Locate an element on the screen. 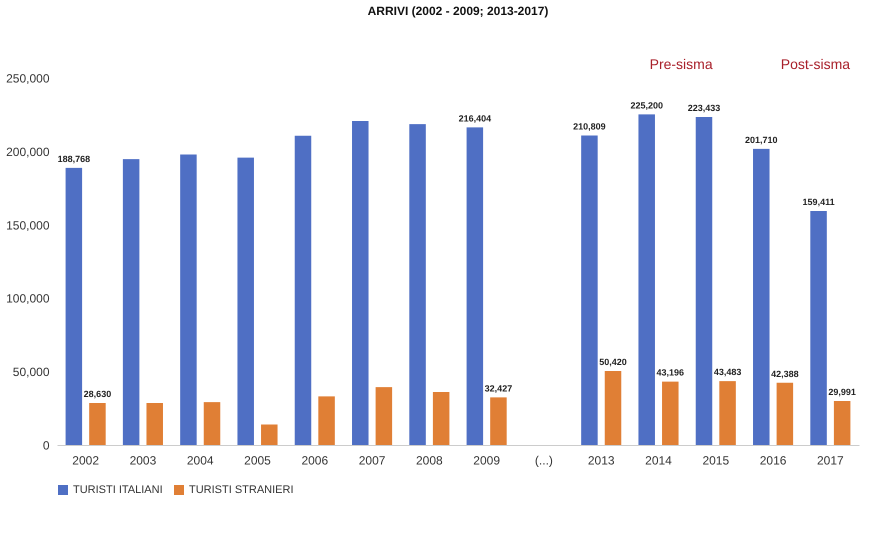  data-label: 28,630 is located at coordinates (98, 393).